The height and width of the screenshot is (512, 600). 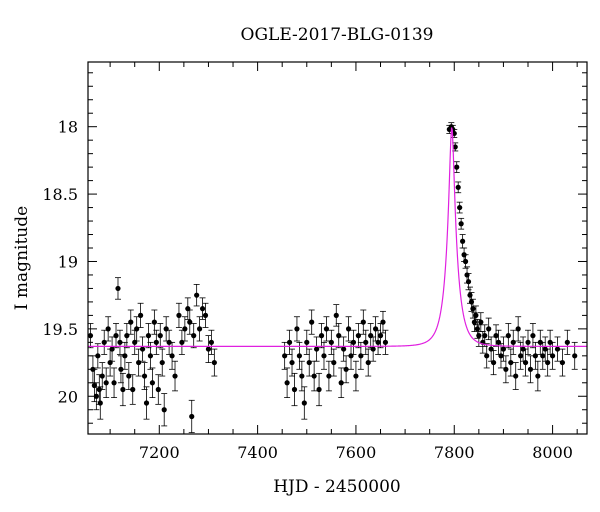 What do you see at coordinates (68, 396) in the screenshot?
I see `y-tick-label: 20` at bounding box center [68, 396].